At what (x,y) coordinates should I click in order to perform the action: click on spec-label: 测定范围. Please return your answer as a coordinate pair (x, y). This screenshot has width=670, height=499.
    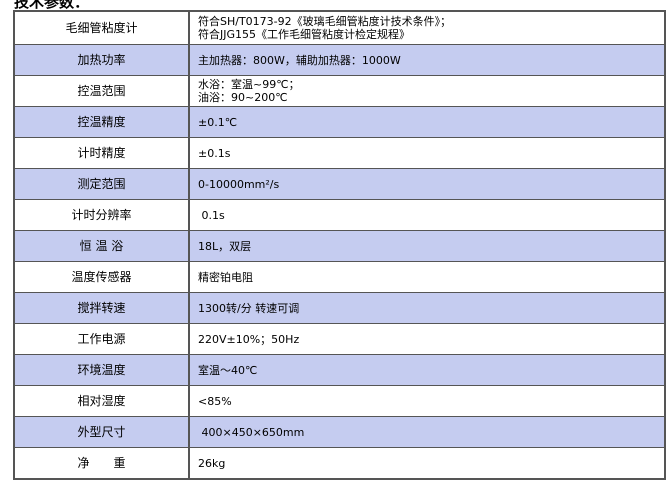
    Looking at the image, I should click on (101, 184).